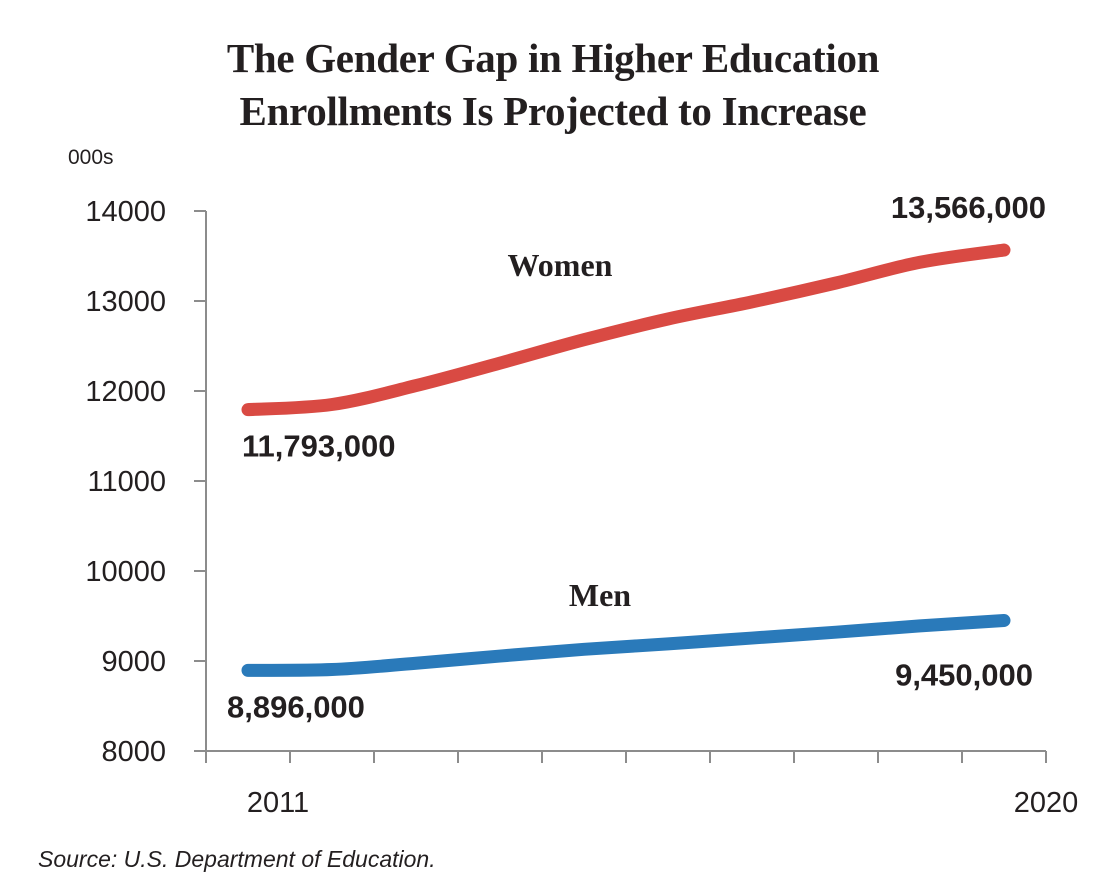 Image resolution: width=1116 pixels, height=892 pixels. What do you see at coordinates (127, 482) in the screenshot?
I see `y-tick-label: 11000` at bounding box center [127, 482].